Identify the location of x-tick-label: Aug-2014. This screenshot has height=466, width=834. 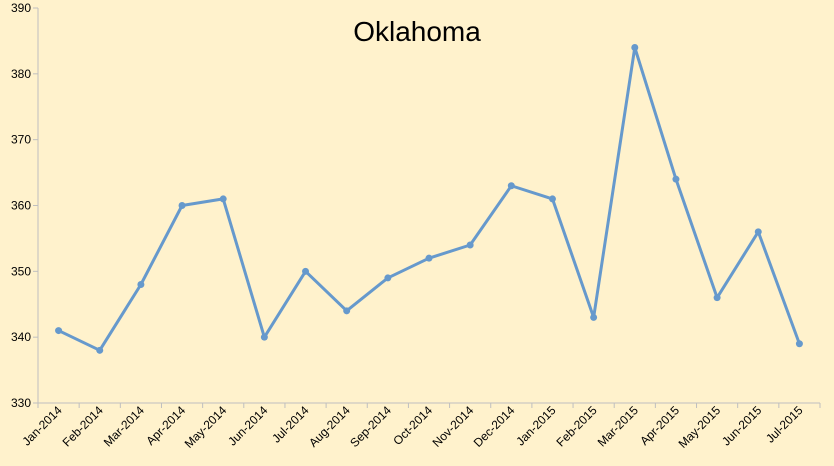
(329, 426).